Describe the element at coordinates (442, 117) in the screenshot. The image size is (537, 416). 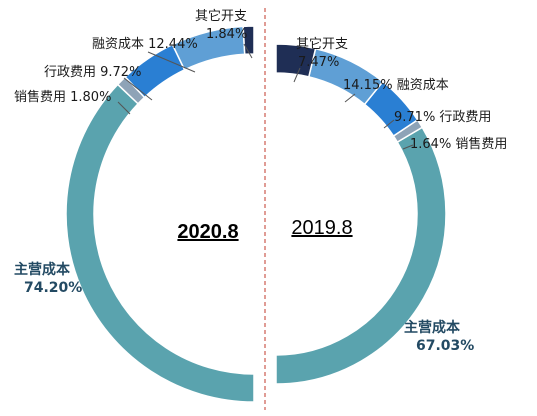
I see `right-label-admin: 9.71% 行政费用` at that location.